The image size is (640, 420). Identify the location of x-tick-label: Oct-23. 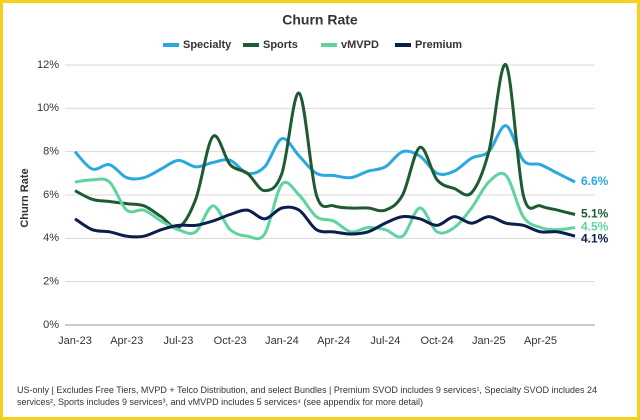
(230, 341).